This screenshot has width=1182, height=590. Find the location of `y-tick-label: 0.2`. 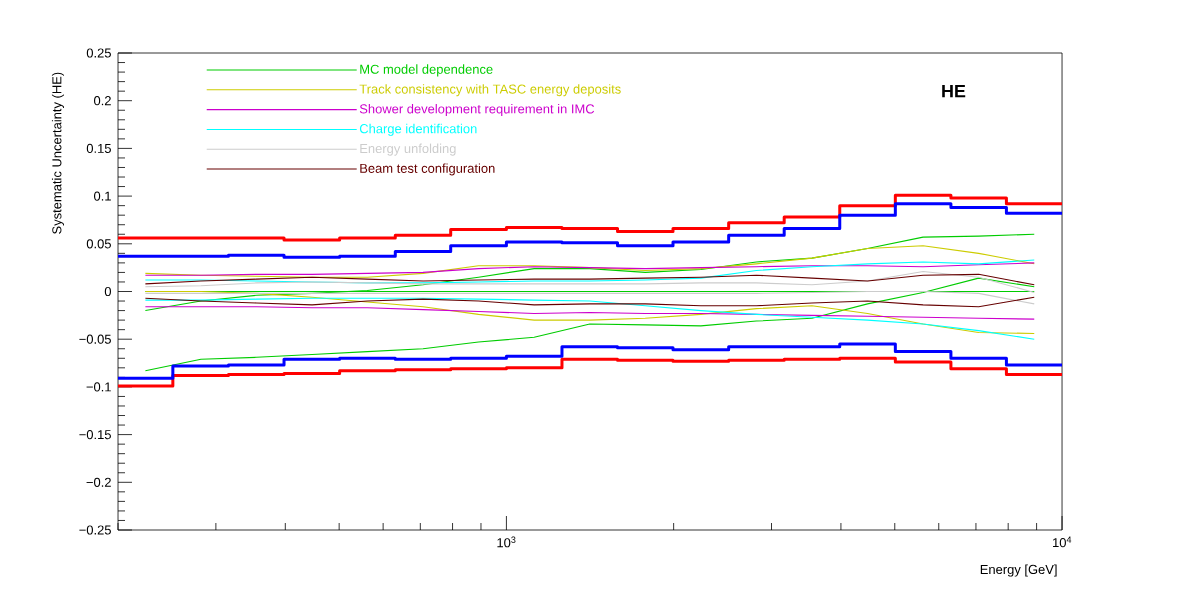

y-tick-label: 0.2 is located at coordinates (102, 101).